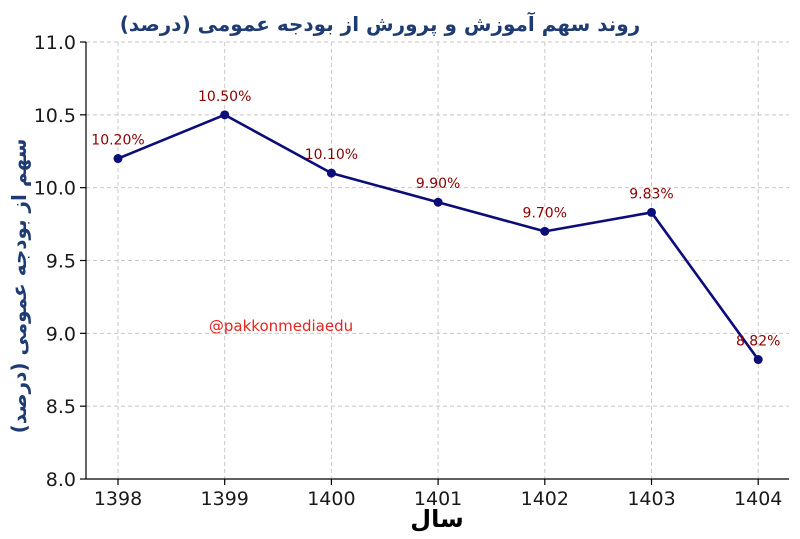 This screenshot has height=539, width=800. Describe the element at coordinates (61, 407) in the screenshot. I see `y-tick-label: 8.5` at that location.